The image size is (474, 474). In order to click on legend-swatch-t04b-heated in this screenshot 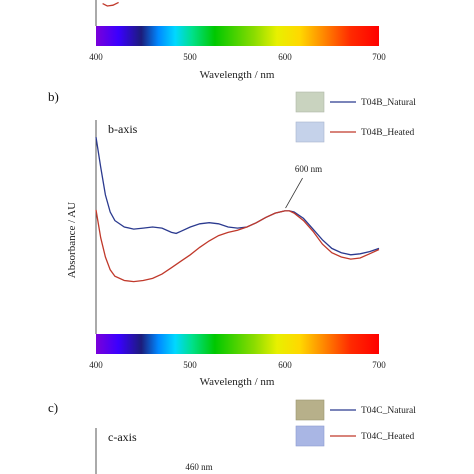, I will do `click(310, 132)`.